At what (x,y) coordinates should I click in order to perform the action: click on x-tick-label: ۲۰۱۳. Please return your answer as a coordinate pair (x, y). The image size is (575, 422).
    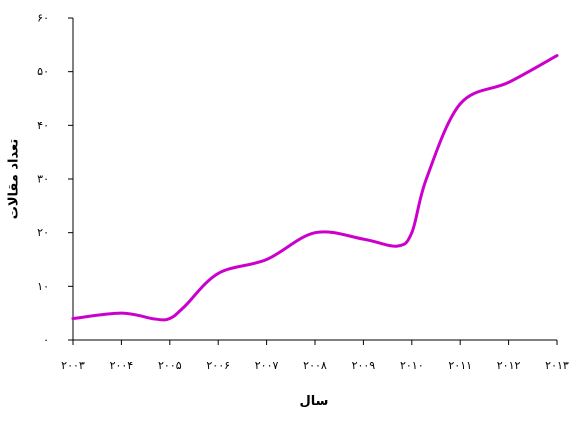
    Looking at the image, I should click on (557, 365).